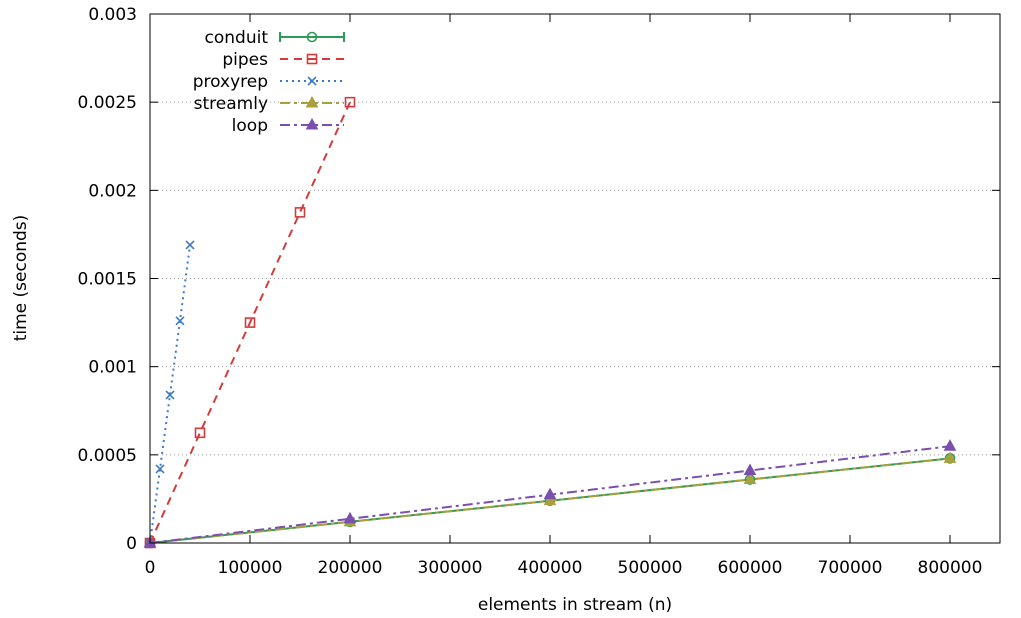 The width and height of the screenshot is (1021, 618). I want to click on x-tick-label: 800000, so click(950, 568).